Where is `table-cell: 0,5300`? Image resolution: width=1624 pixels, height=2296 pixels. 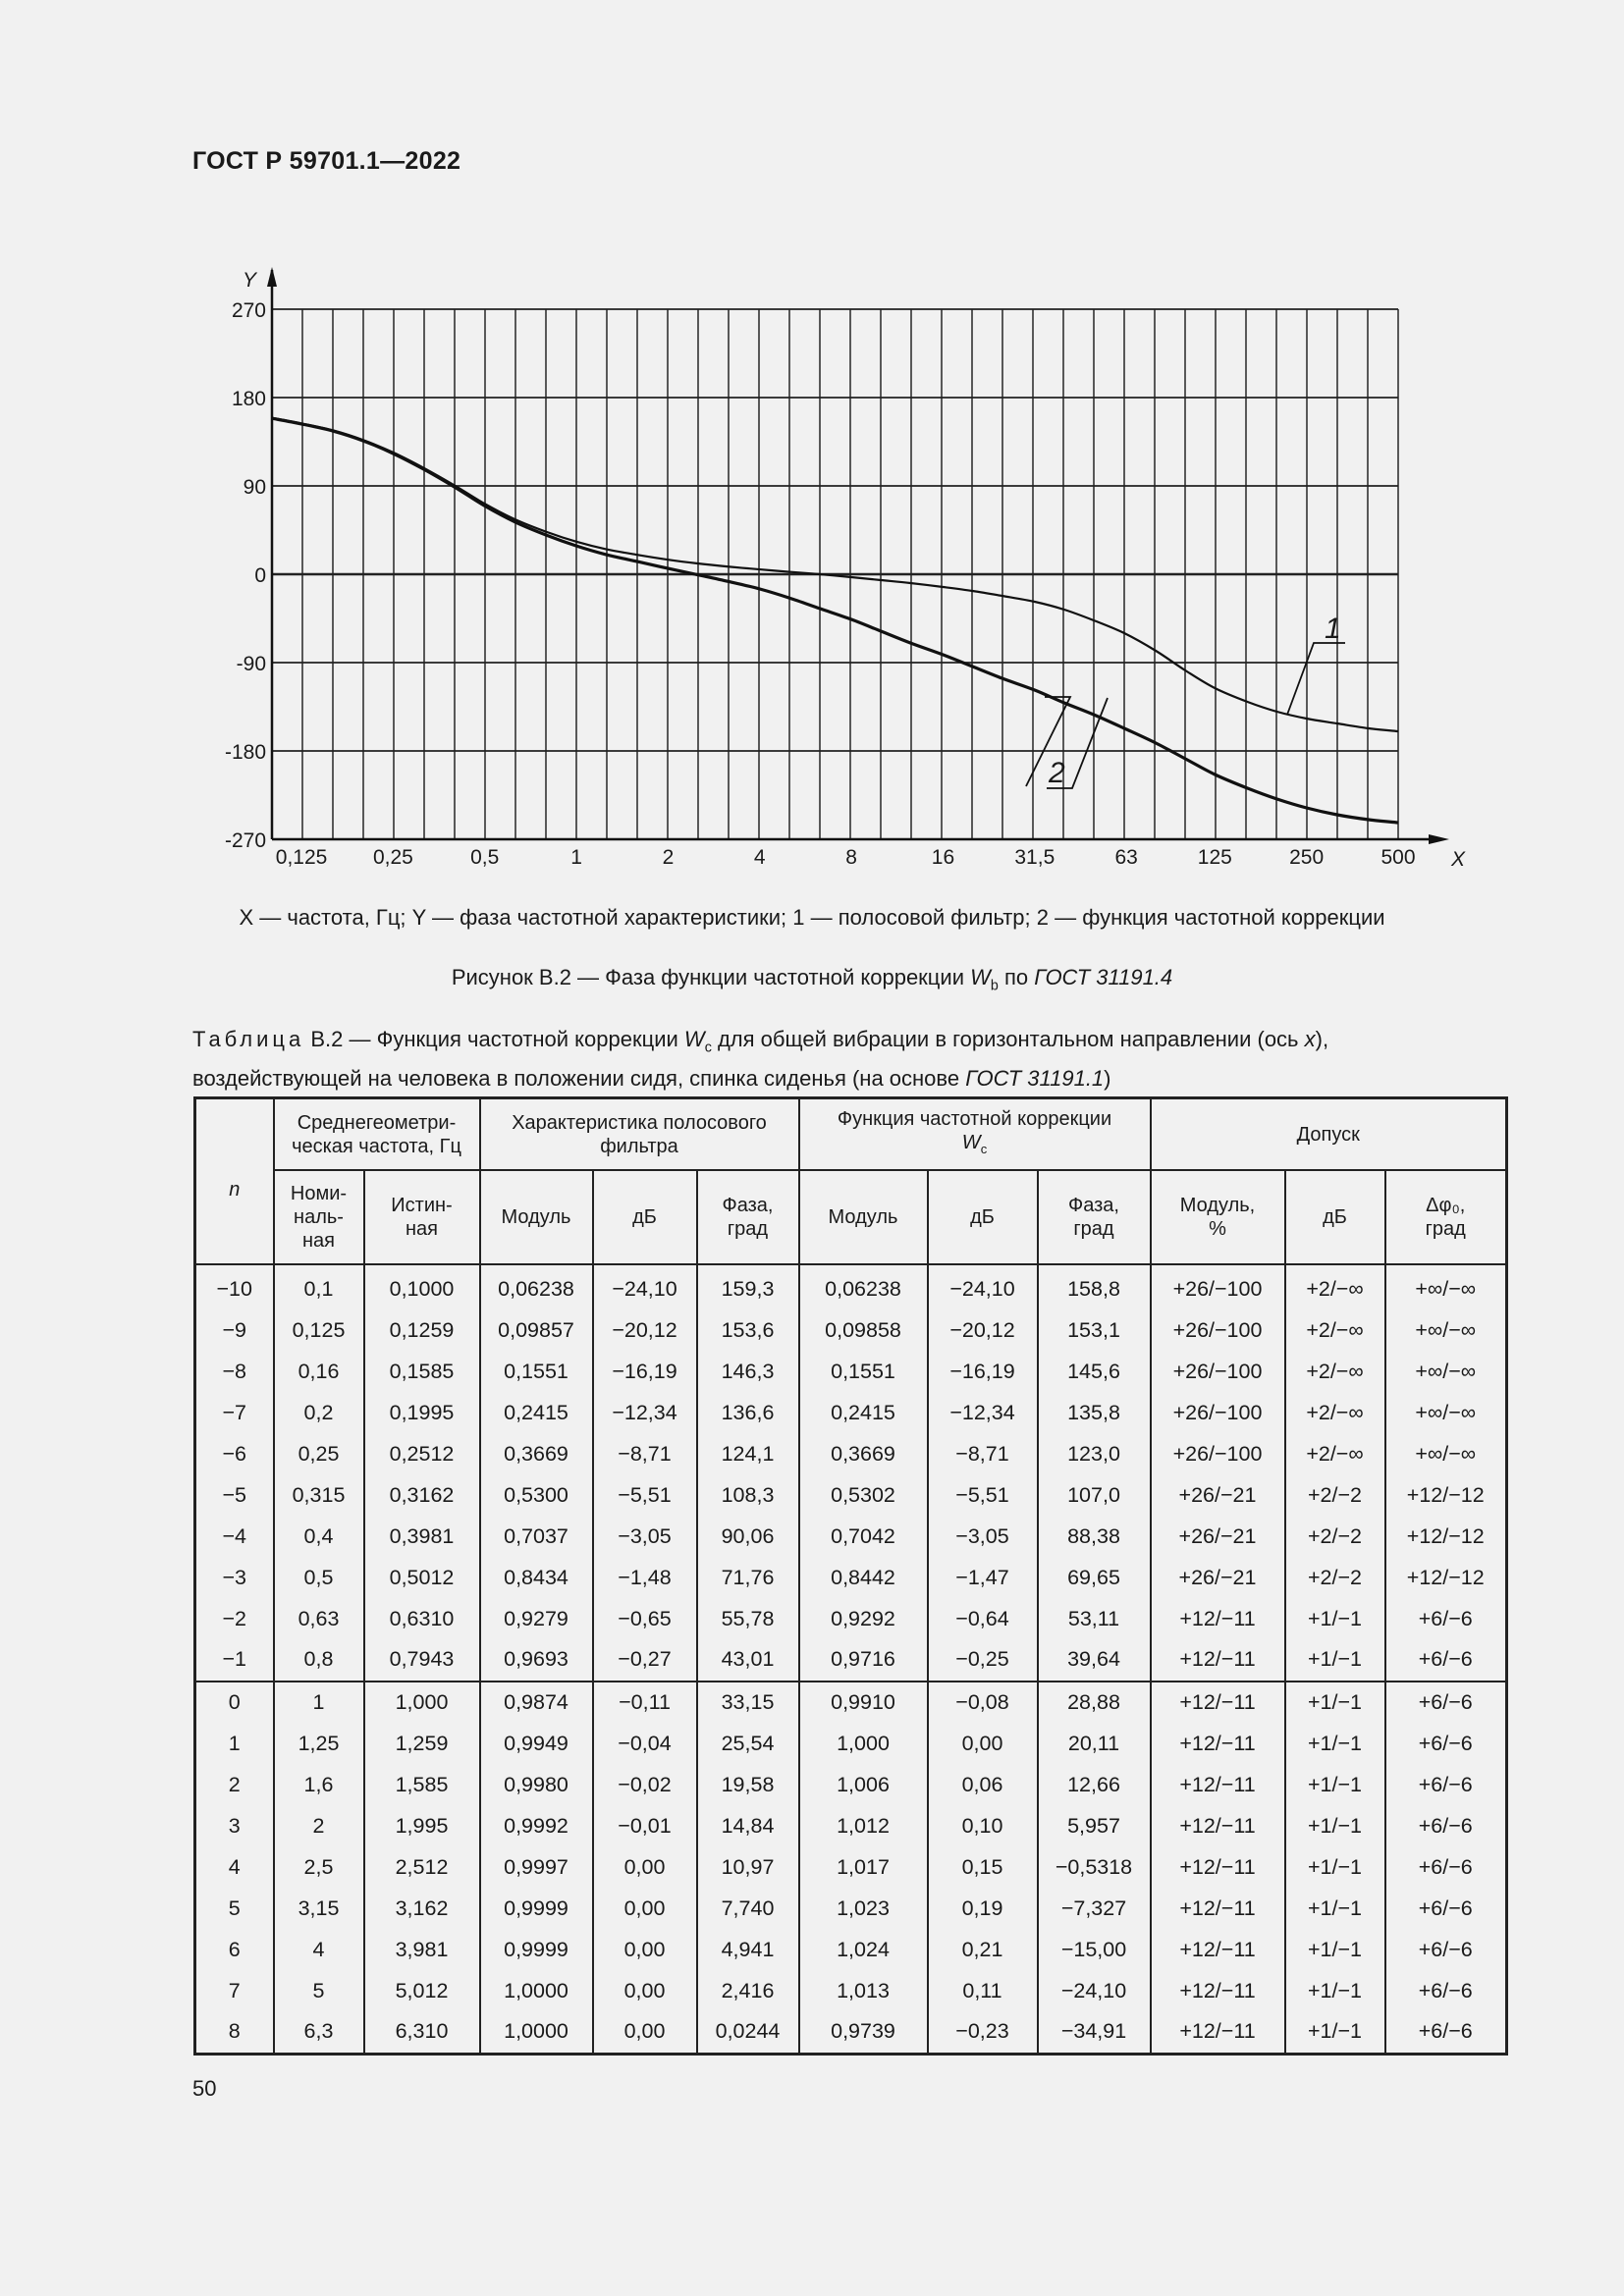
table-cell: 0,5300 is located at coordinates (536, 1495).